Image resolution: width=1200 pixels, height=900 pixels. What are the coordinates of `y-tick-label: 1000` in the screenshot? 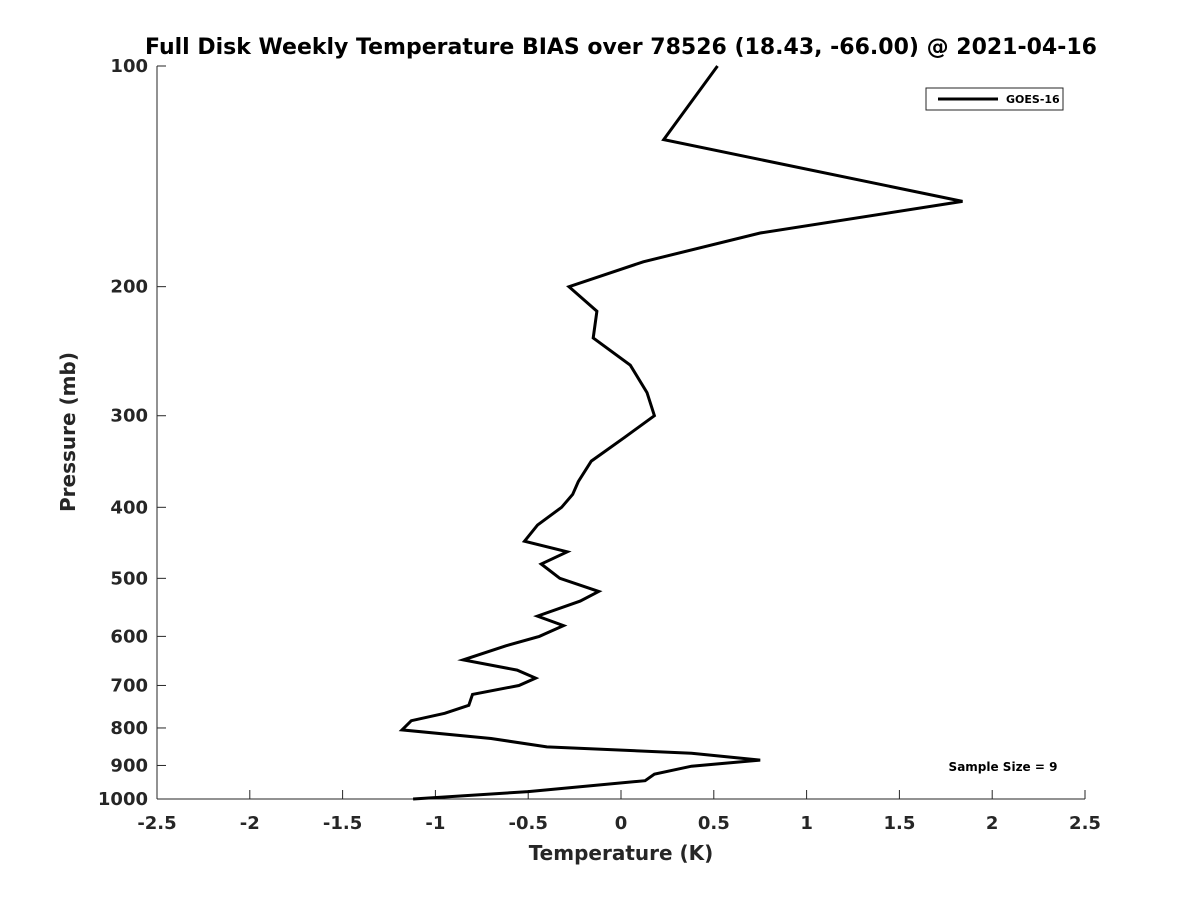 It's located at (123, 799).